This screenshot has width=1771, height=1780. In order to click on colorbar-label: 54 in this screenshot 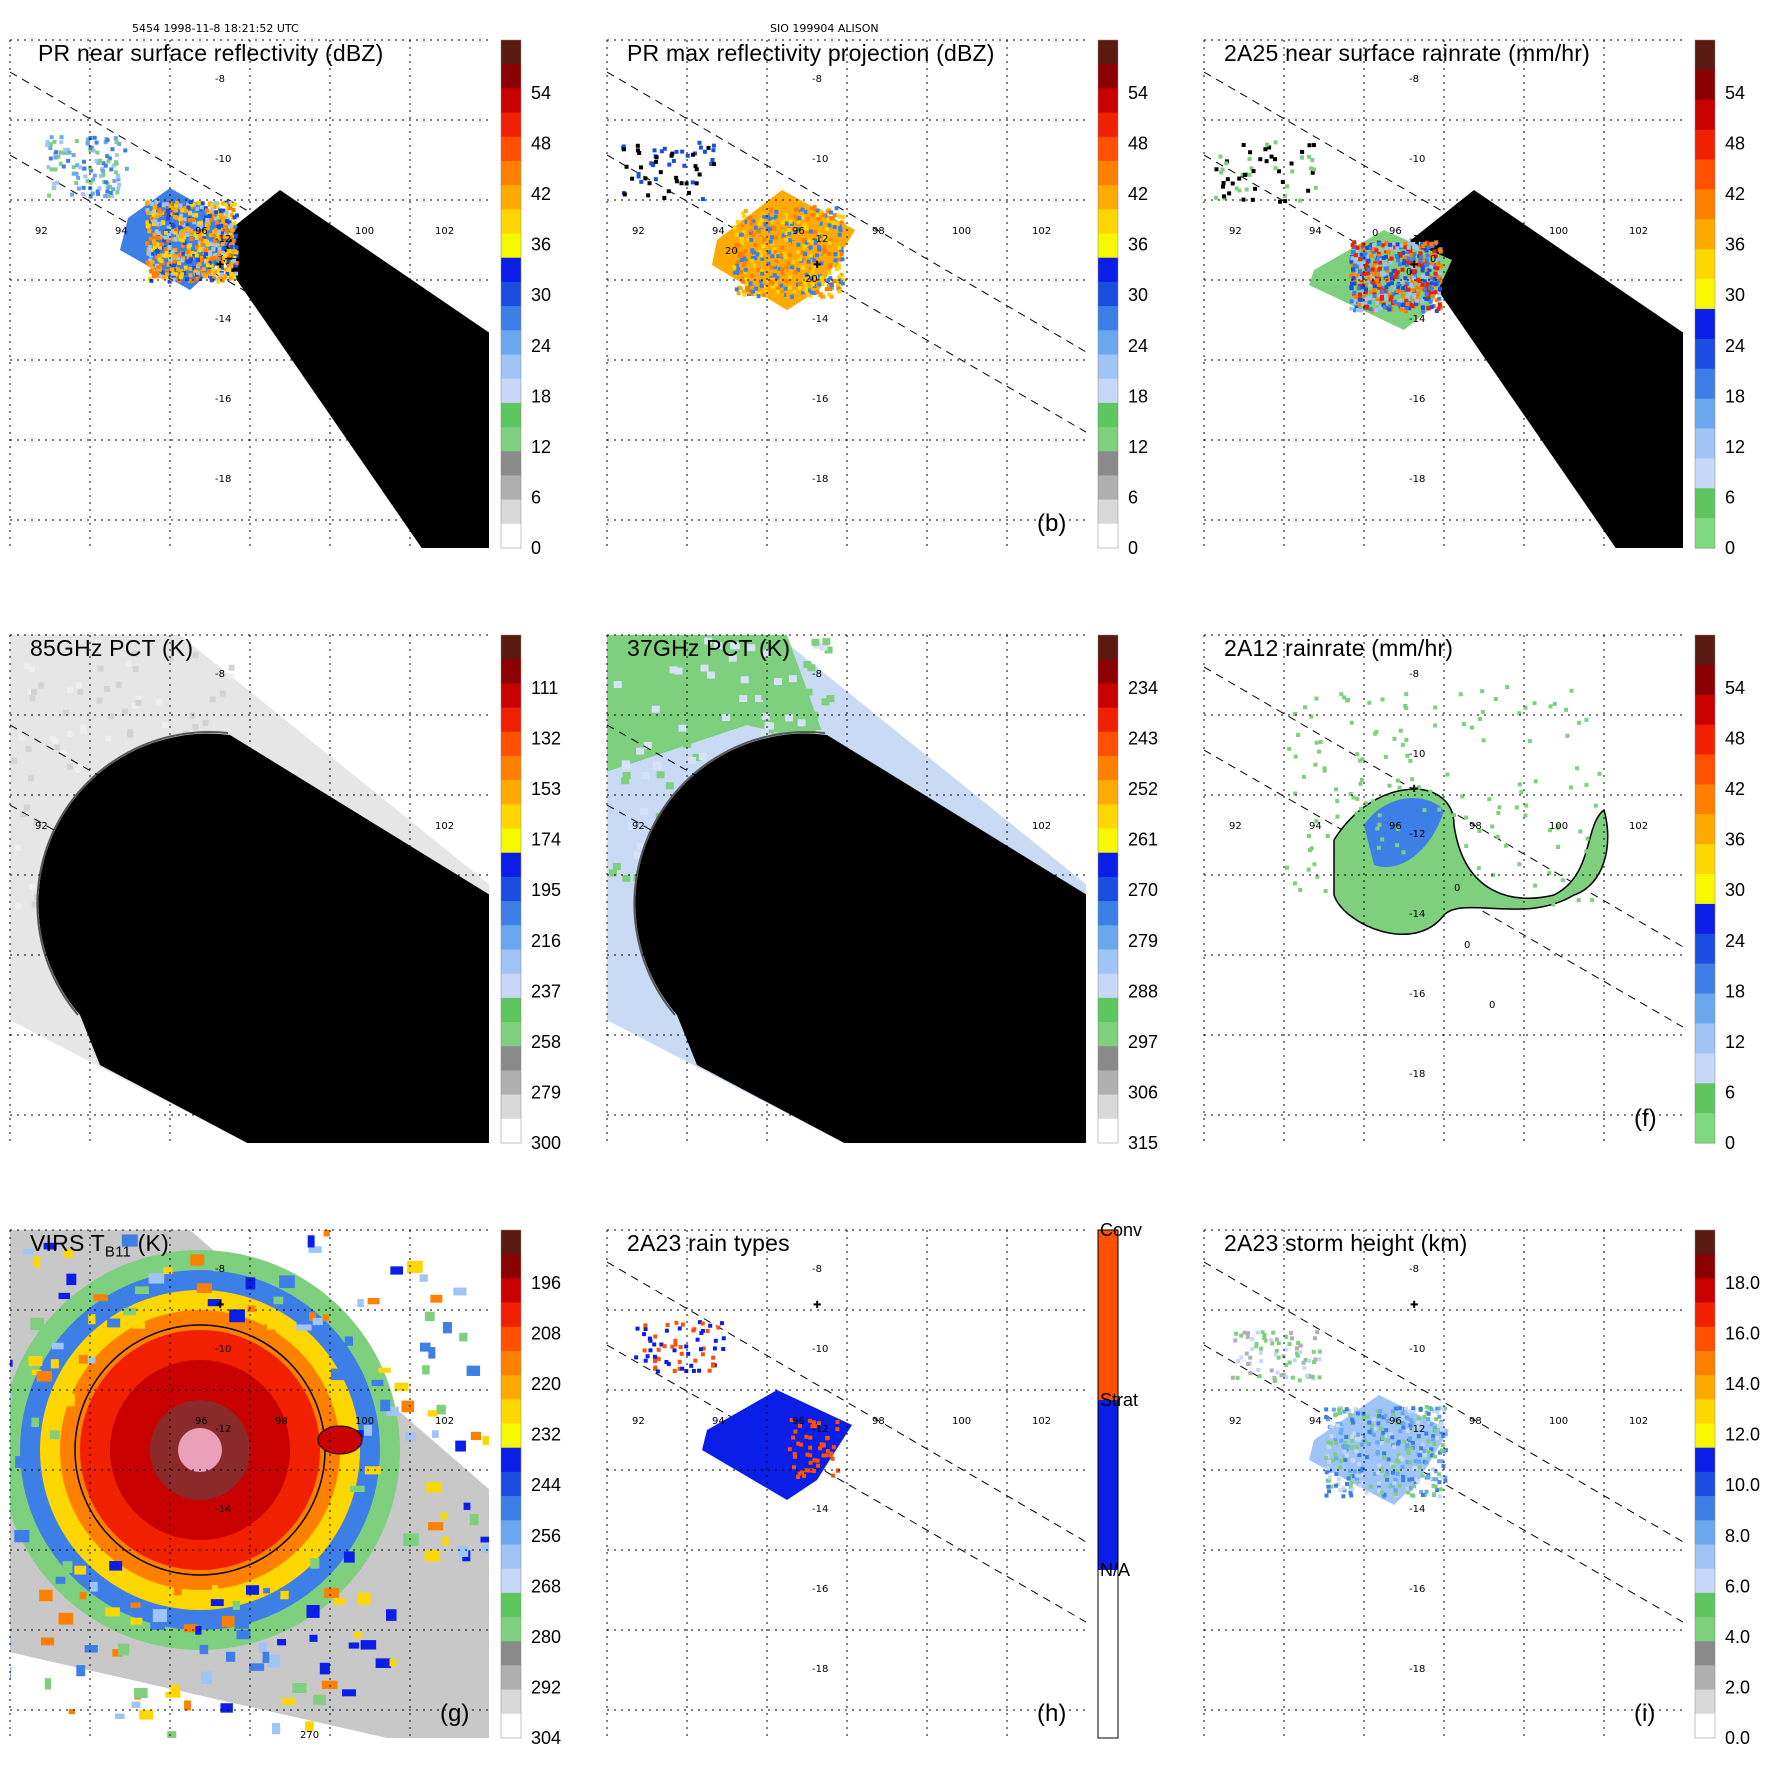, I will do `click(1735, 688)`.